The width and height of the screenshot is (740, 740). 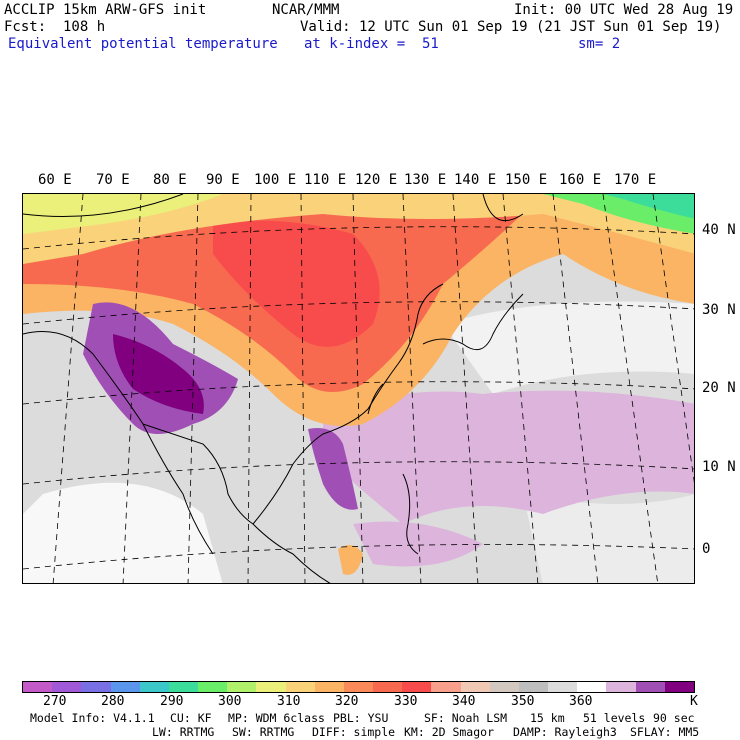 What do you see at coordinates (306, 10) in the screenshot?
I see `center-name: NCAR/MMM` at bounding box center [306, 10].